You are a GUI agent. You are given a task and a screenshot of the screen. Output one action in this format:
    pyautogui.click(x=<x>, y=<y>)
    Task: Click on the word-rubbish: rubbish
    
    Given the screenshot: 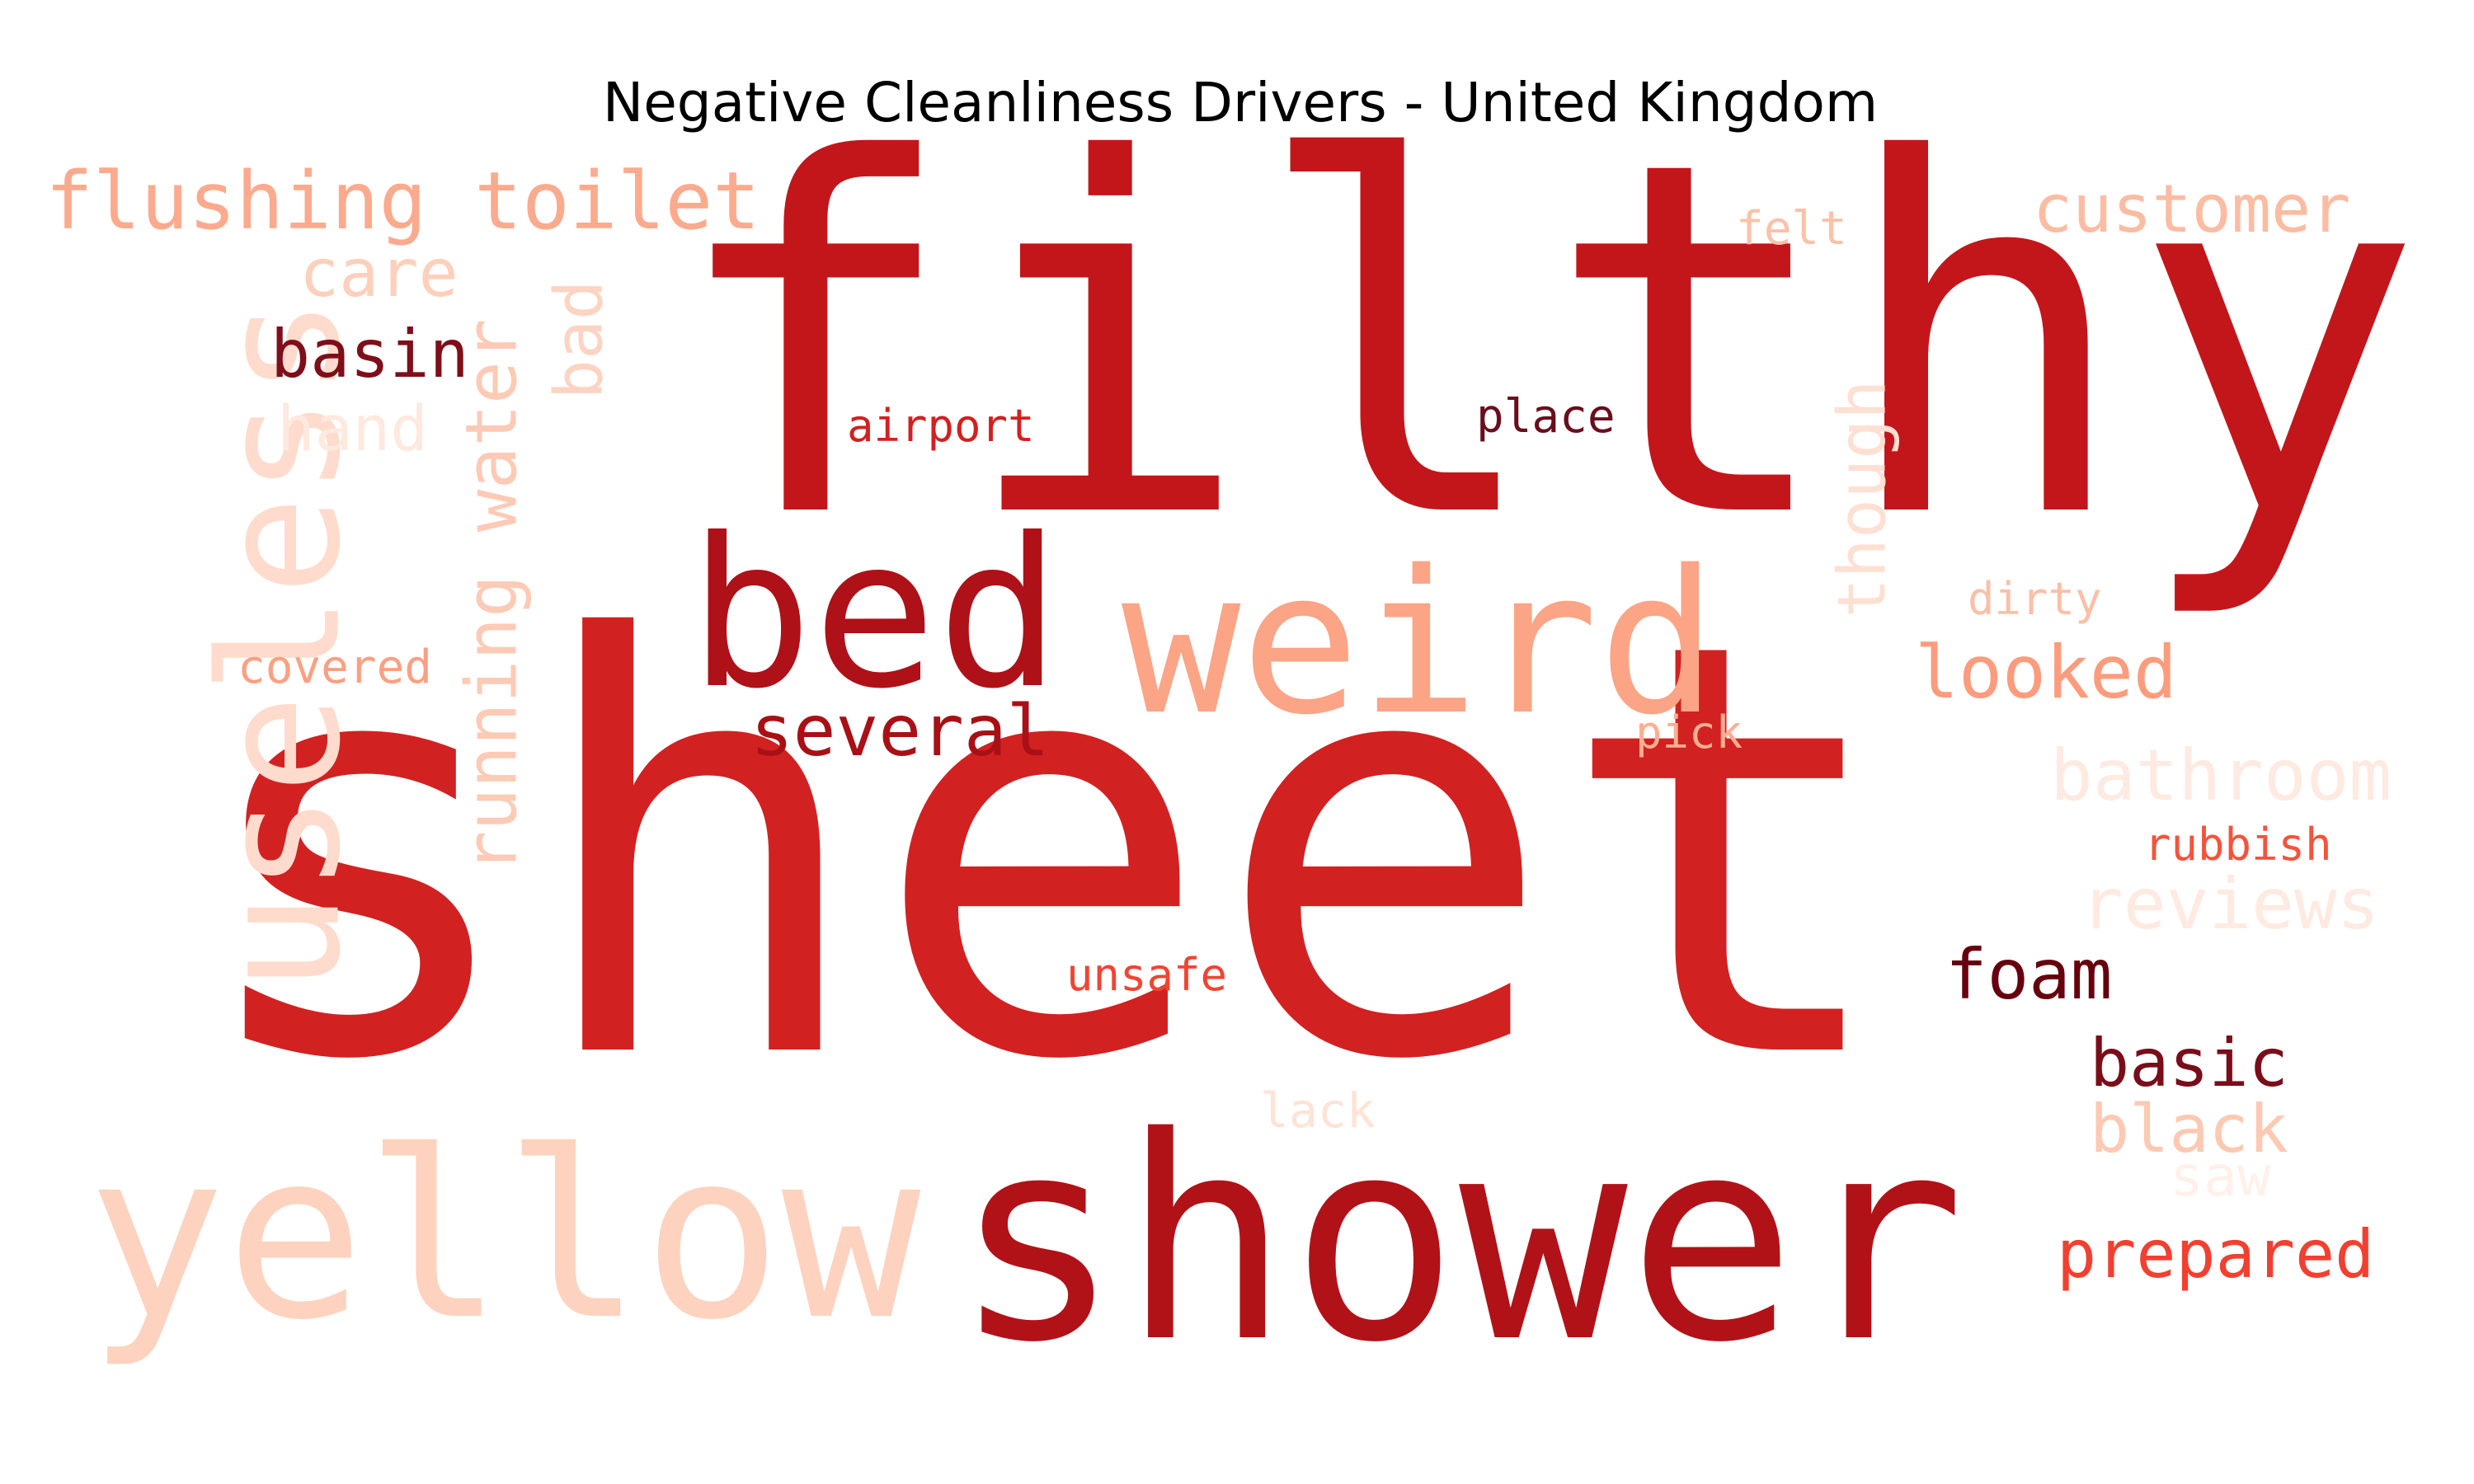 What is the action you would take?
    pyautogui.click(x=2238, y=845)
    